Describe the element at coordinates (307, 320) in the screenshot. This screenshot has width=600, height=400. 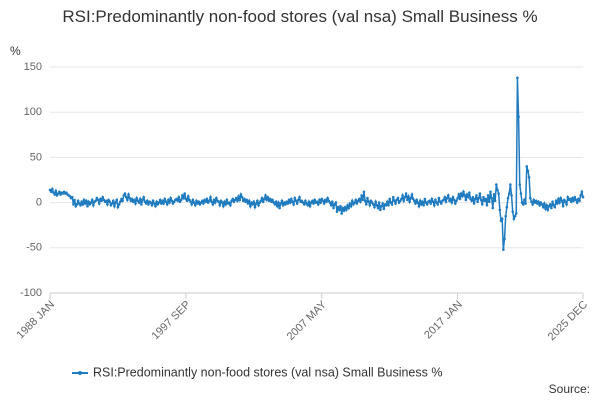
I see `x-tick-label: 2007 MAY` at that location.